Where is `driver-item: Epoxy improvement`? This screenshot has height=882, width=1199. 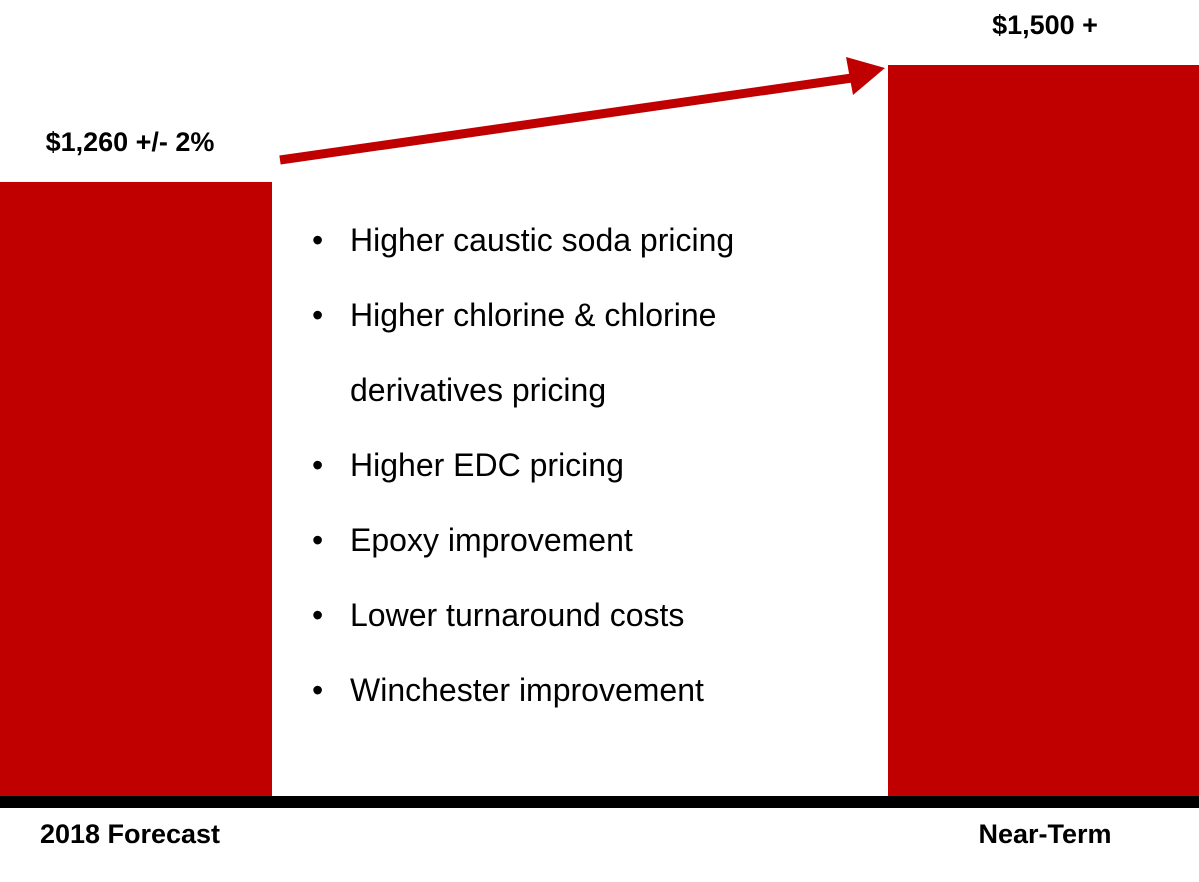 driver-item: Epoxy improvement is located at coordinates (566, 540).